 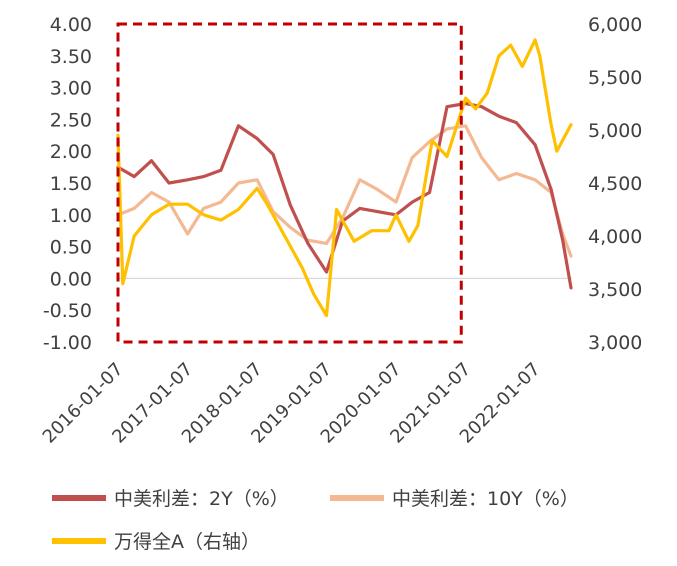 What do you see at coordinates (71, 152) in the screenshot?
I see `y-left-tick-label: 2.00` at bounding box center [71, 152].